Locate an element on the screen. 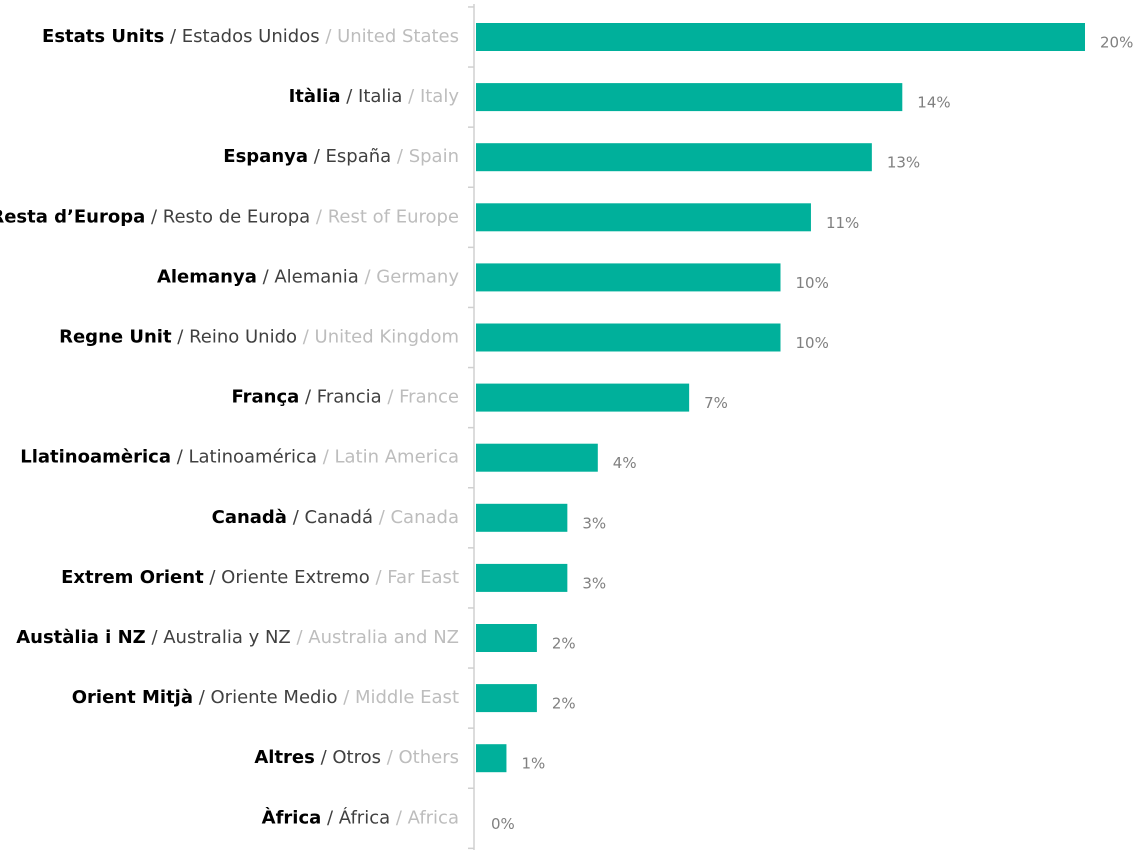 This screenshot has width=1138, height=850. category-label: França / Francia / France is located at coordinates (345, 397).